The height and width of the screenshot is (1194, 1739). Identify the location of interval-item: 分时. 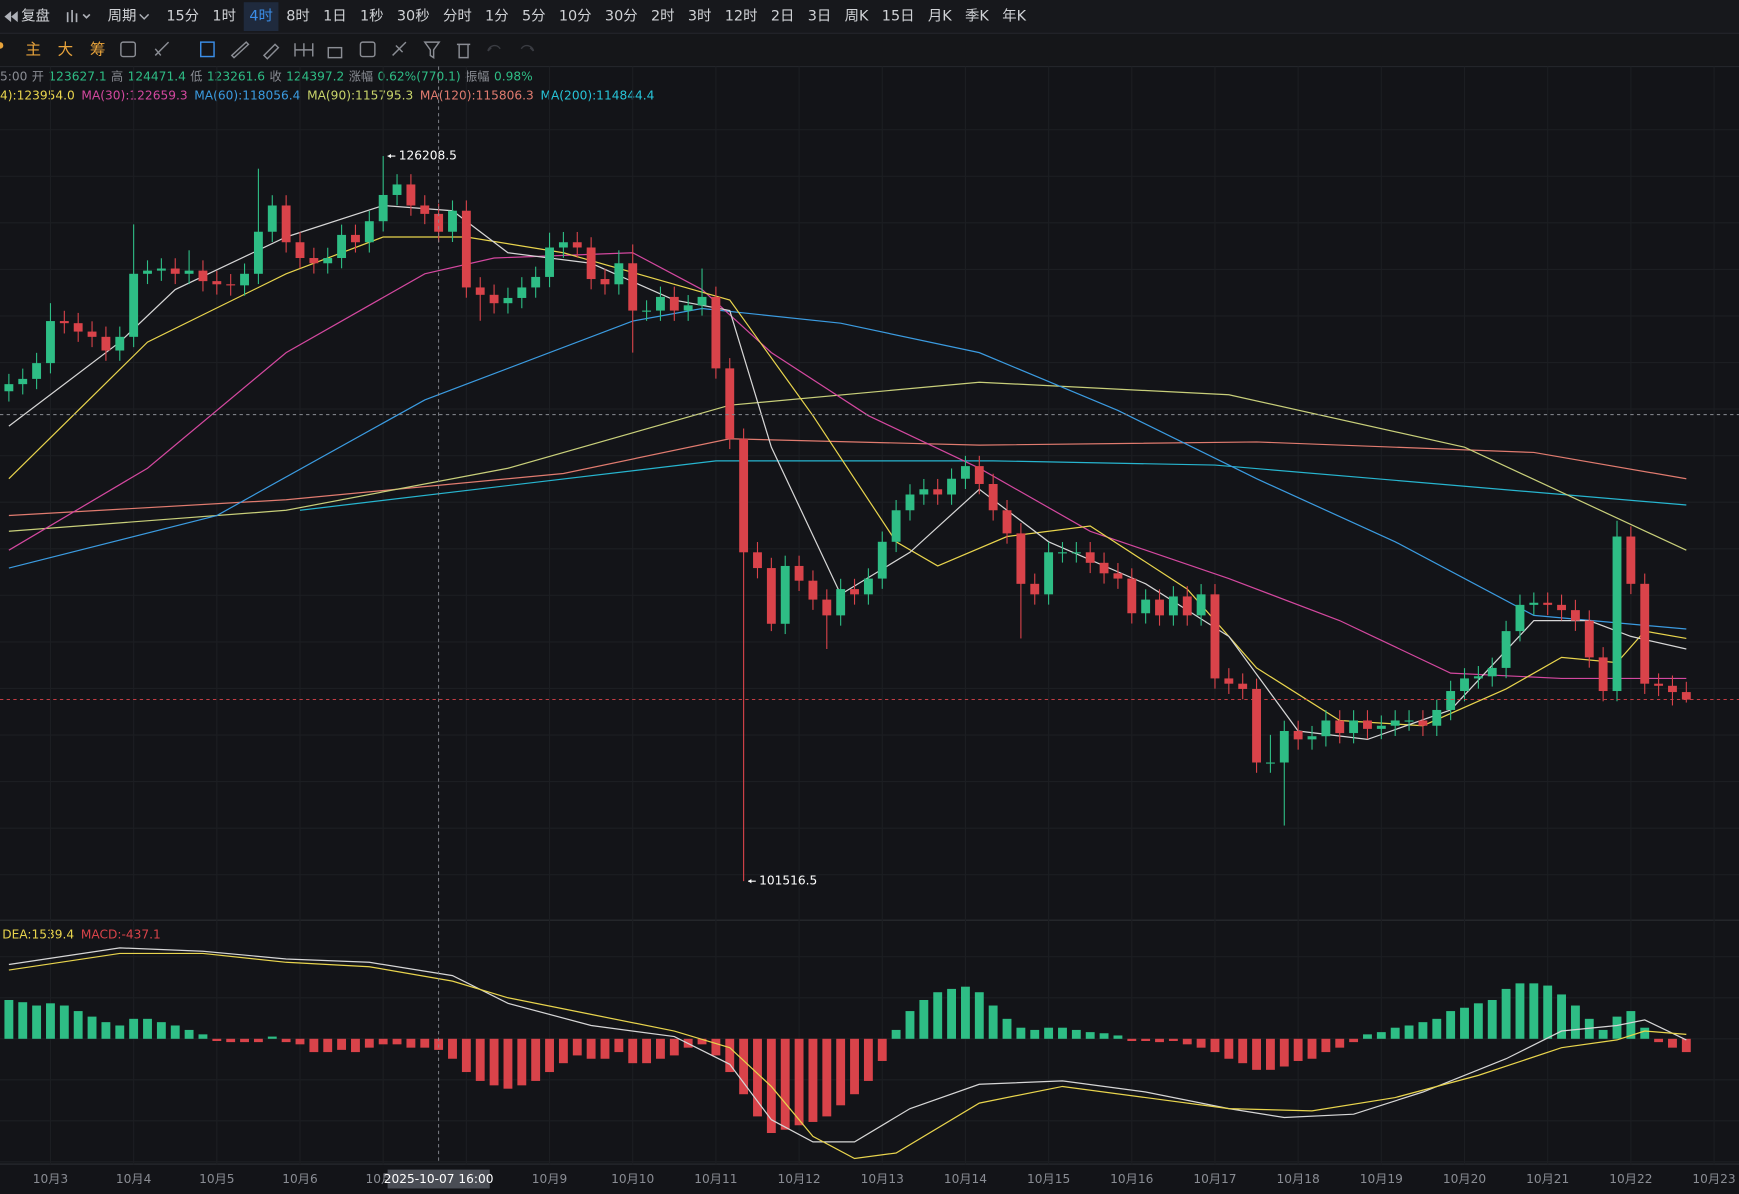
(457, 16).